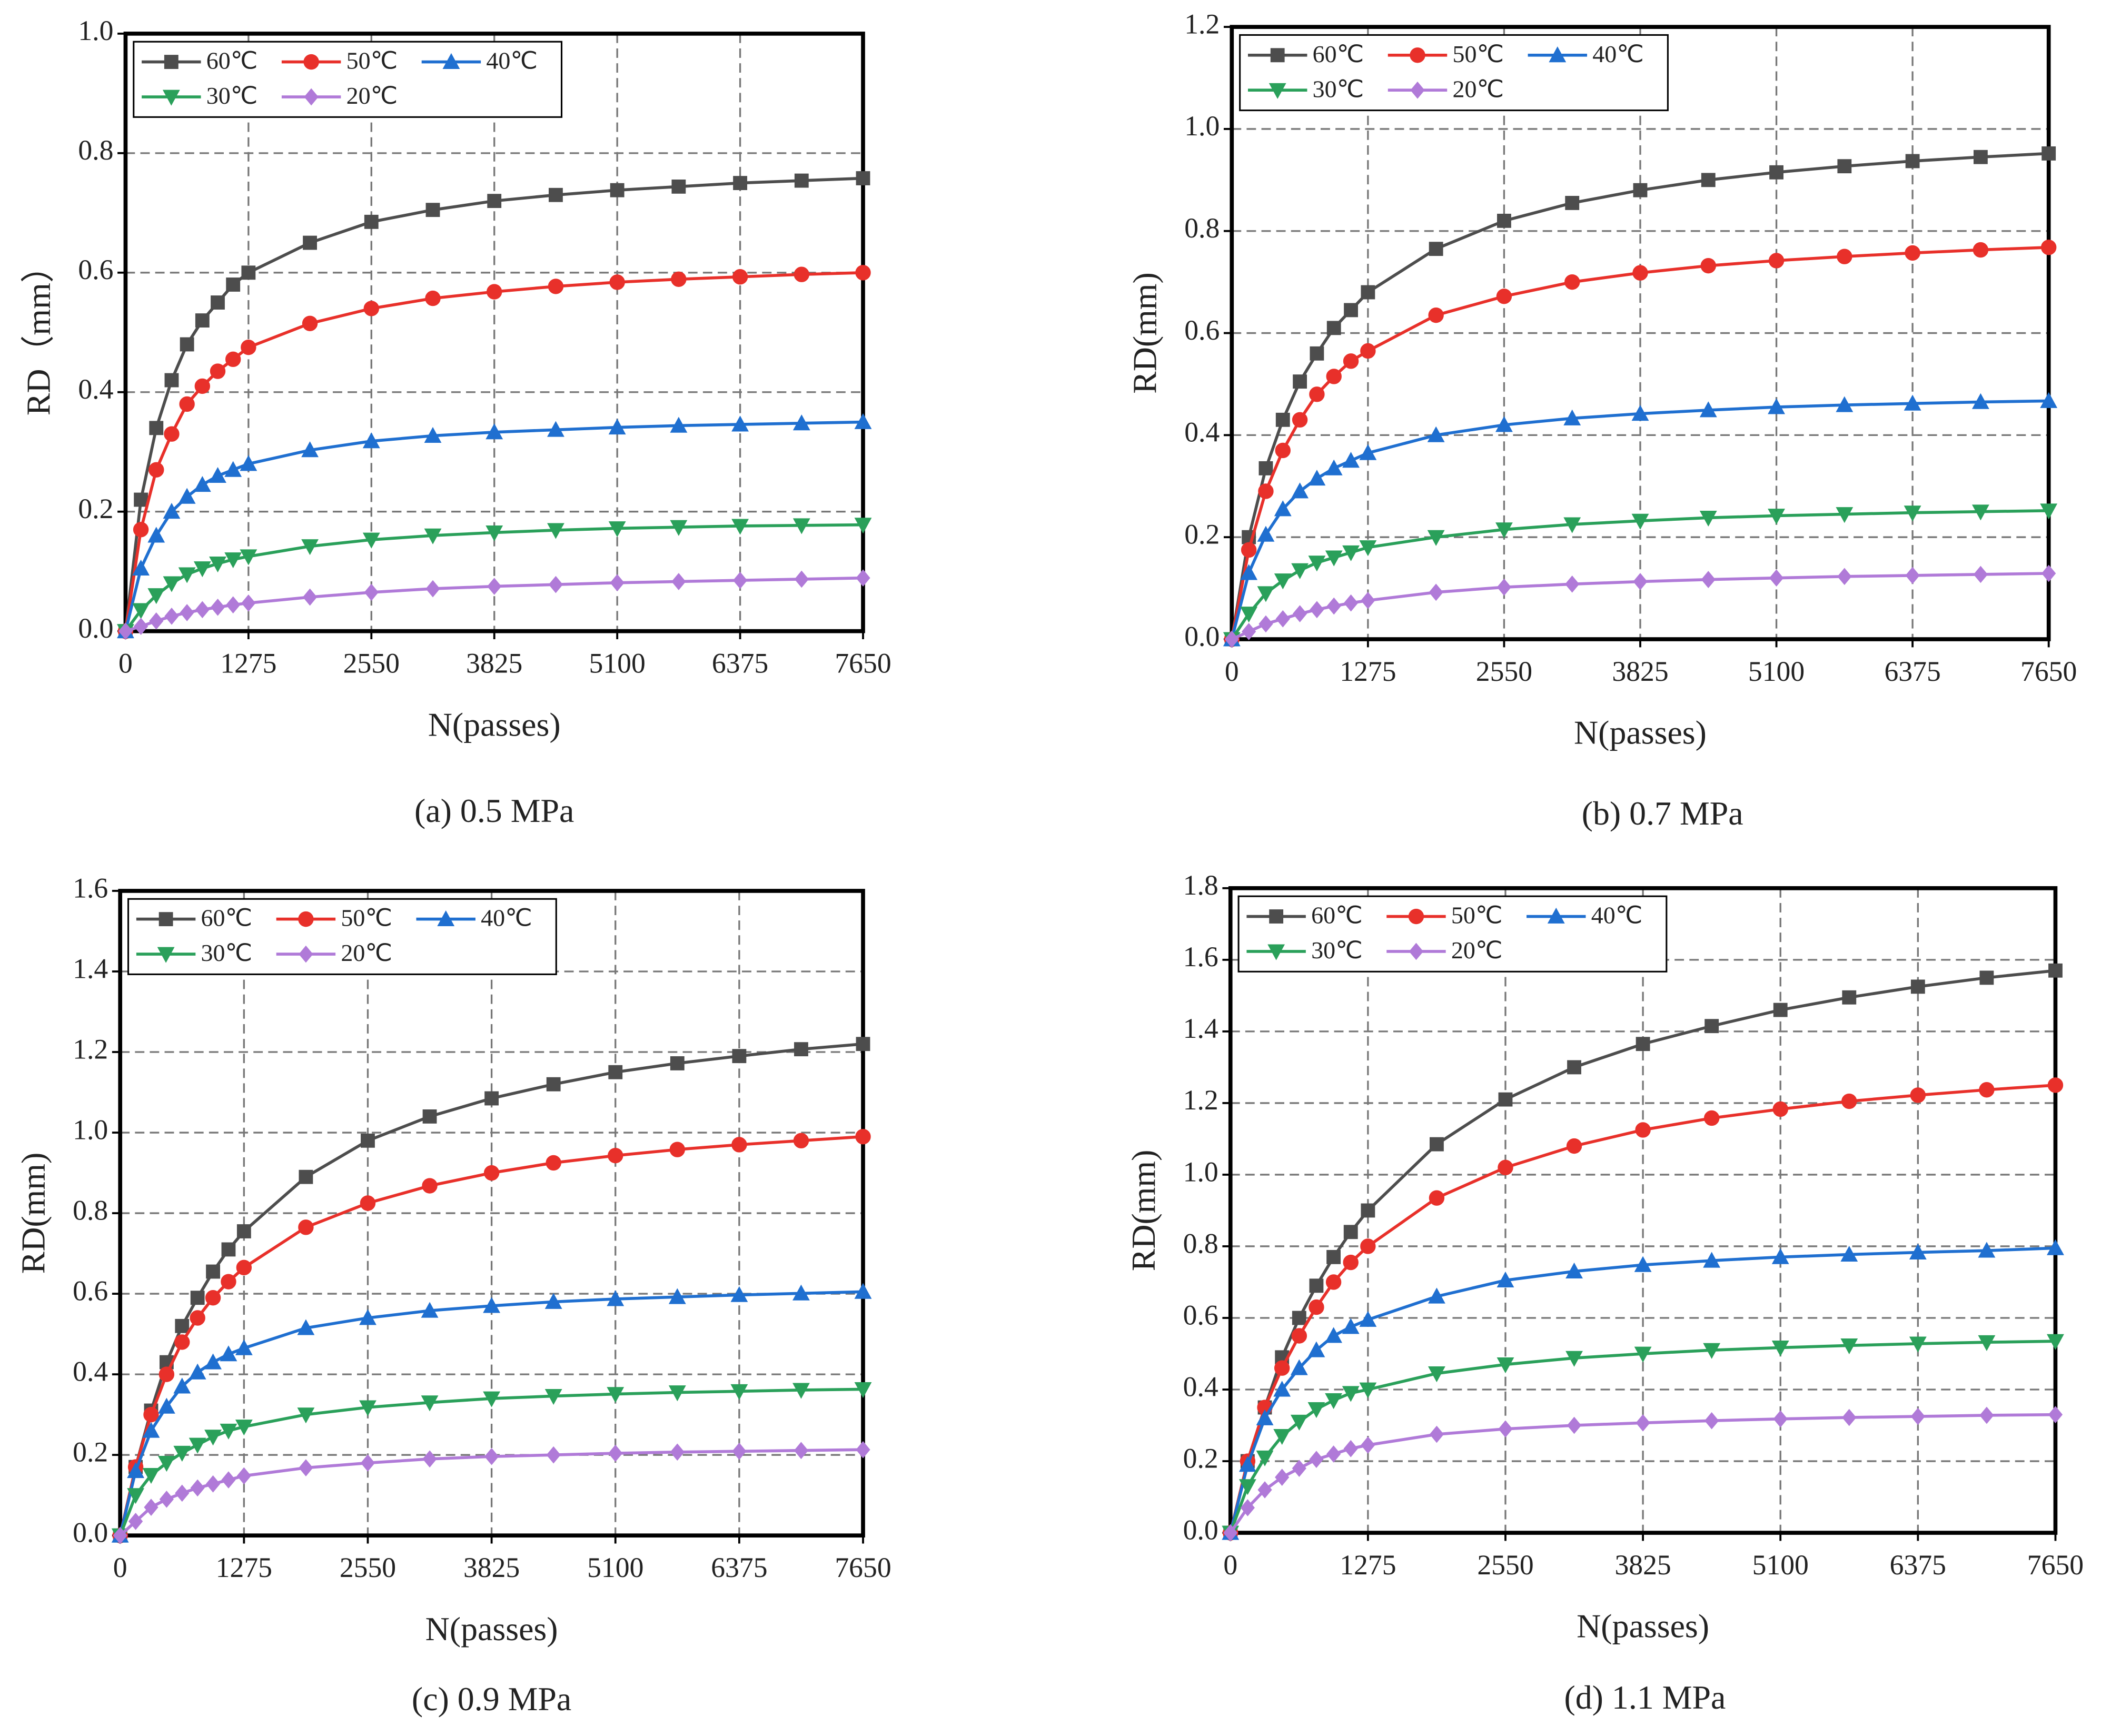 The image size is (2111, 1736). What do you see at coordinates (366, 918) in the screenshot?
I see `legend-label: 50℃` at bounding box center [366, 918].